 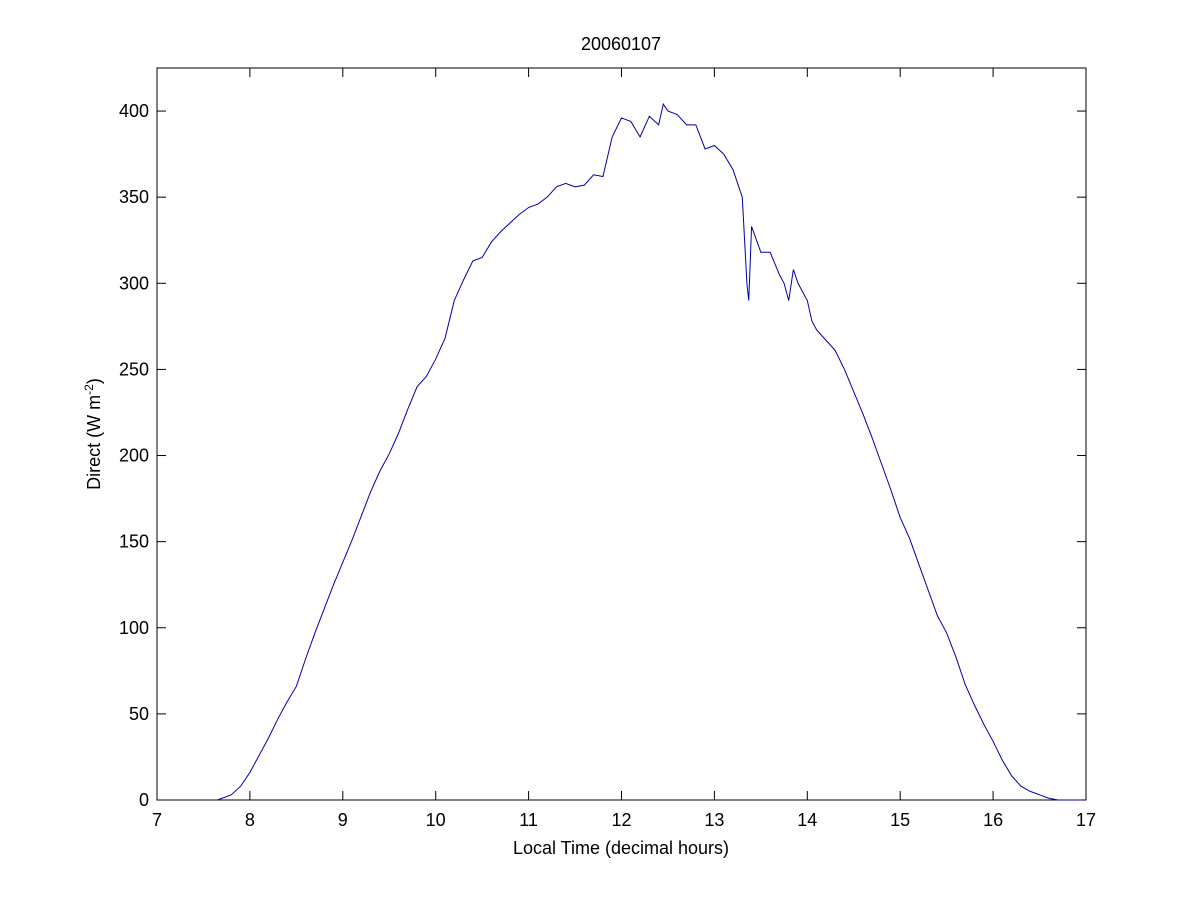 I want to click on y-tick-label: 200, so click(x=134, y=456).